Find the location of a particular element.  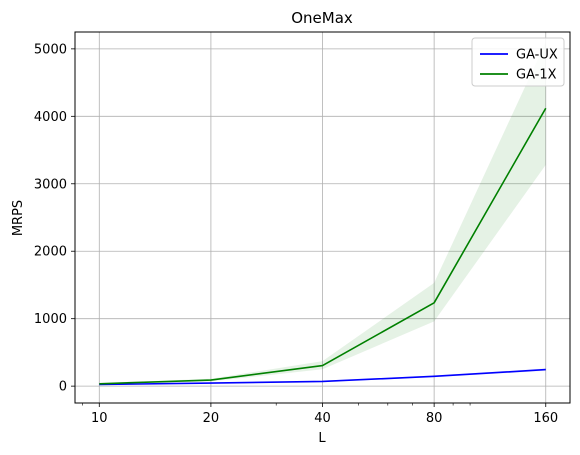

chart-title: OneMax is located at coordinates (322, 18).